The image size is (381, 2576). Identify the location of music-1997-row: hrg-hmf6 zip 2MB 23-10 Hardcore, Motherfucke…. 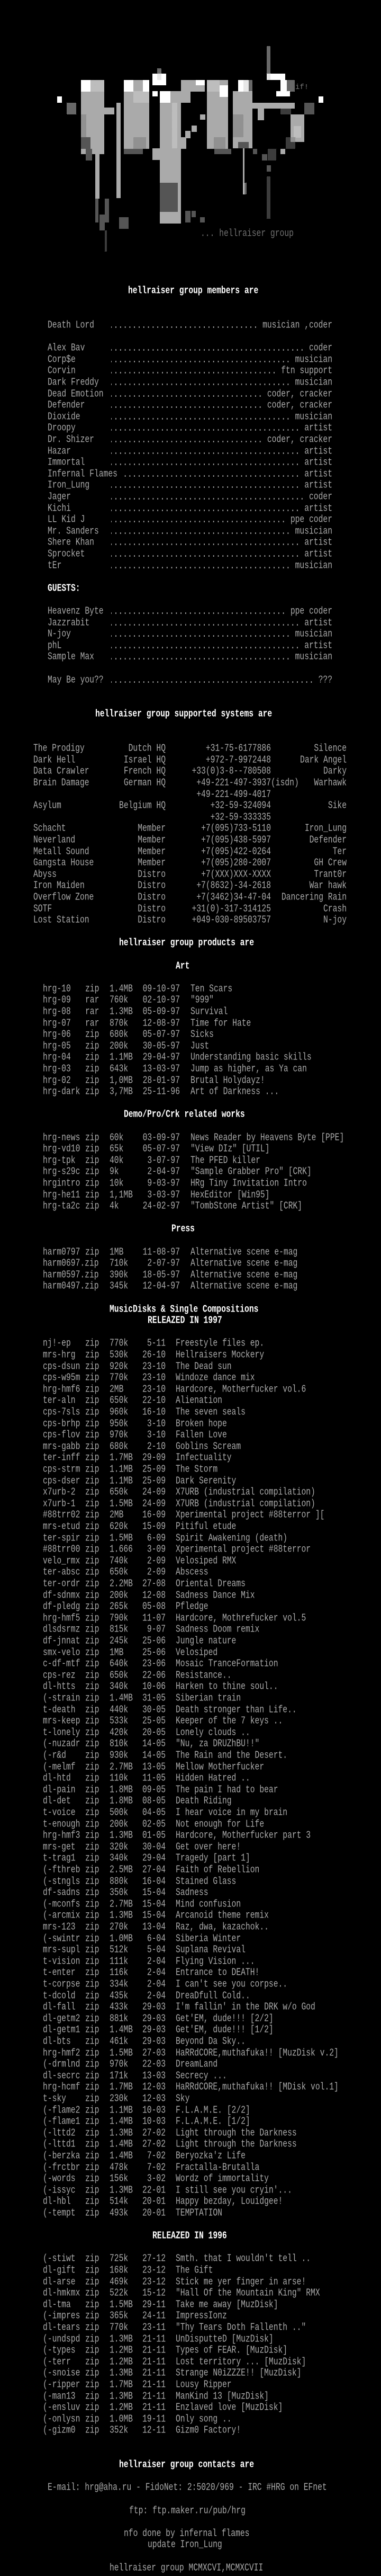
(190, 1390).